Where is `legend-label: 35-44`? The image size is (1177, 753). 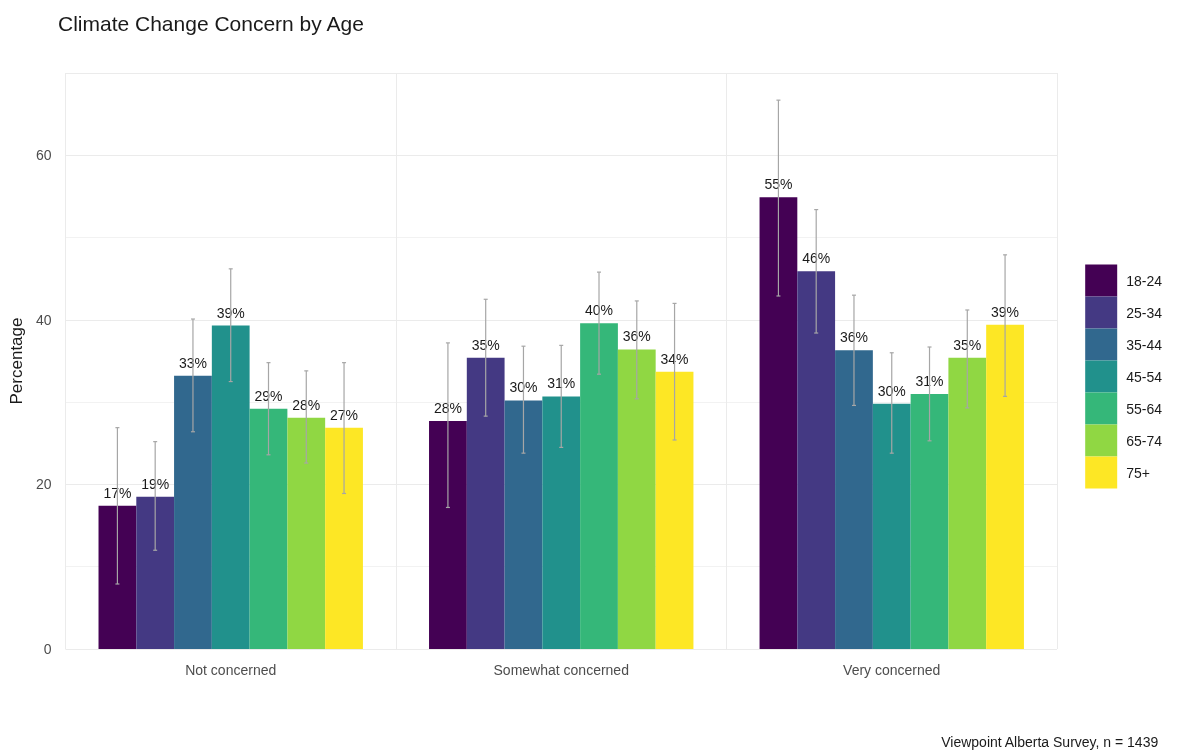
legend-label: 35-44 is located at coordinates (1144, 344).